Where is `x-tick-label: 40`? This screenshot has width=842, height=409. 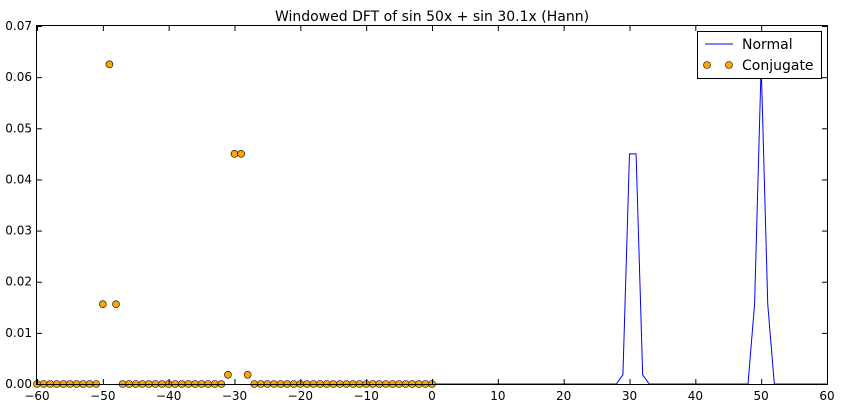
x-tick-label: 40 is located at coordinates (695, 396).